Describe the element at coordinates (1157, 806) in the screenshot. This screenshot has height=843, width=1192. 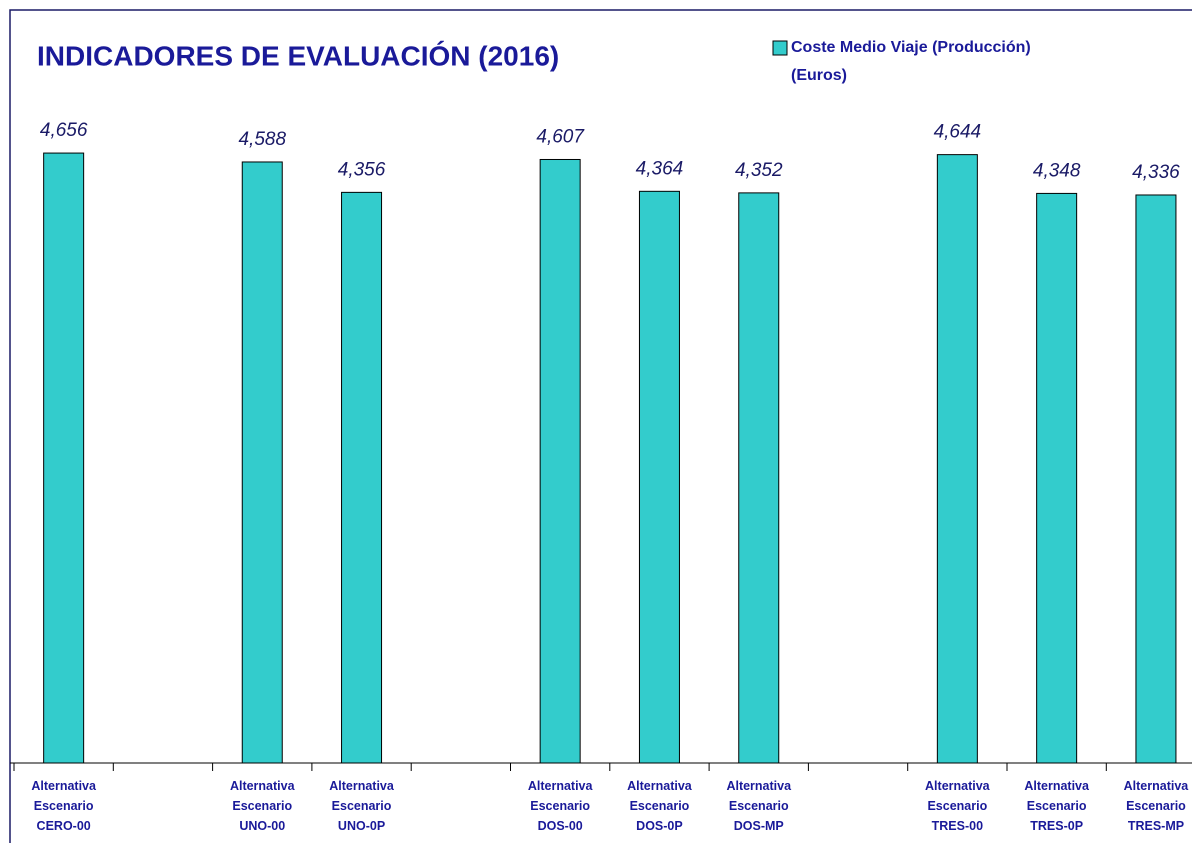
I see `x-tick-label: Alternativa Escenario TRES-MP` at that location.